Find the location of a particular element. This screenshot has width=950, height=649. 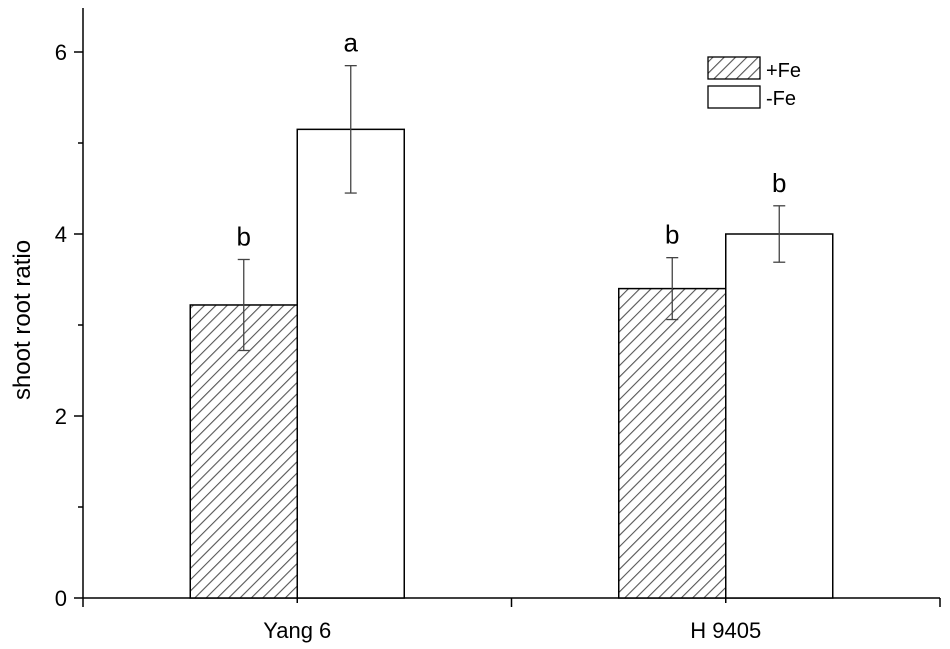

x-axis: Yang 6 H 9405 is located at coordinates (511, 620).